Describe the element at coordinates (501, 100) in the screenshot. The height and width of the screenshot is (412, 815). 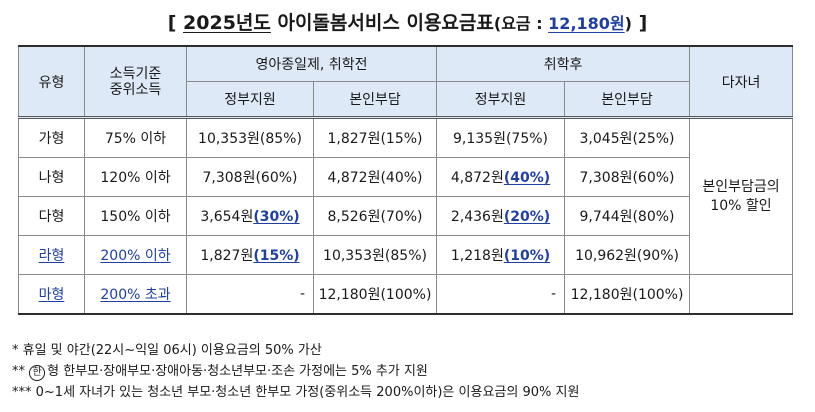
I see `header-gov-support-school: 정부지원` at that location.